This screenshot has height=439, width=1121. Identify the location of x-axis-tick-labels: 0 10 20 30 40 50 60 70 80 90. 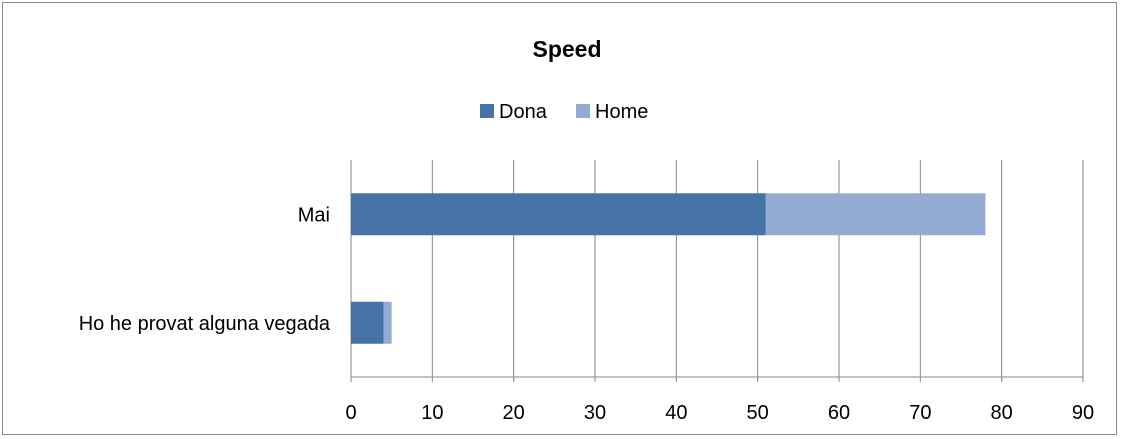
(719, 413).